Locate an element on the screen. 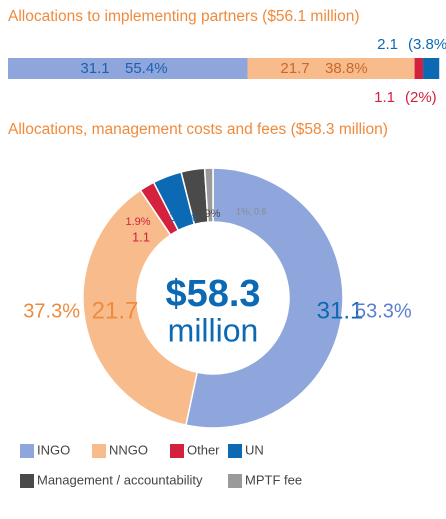  value-label: 1.7 is located at coordinates (205, 230).